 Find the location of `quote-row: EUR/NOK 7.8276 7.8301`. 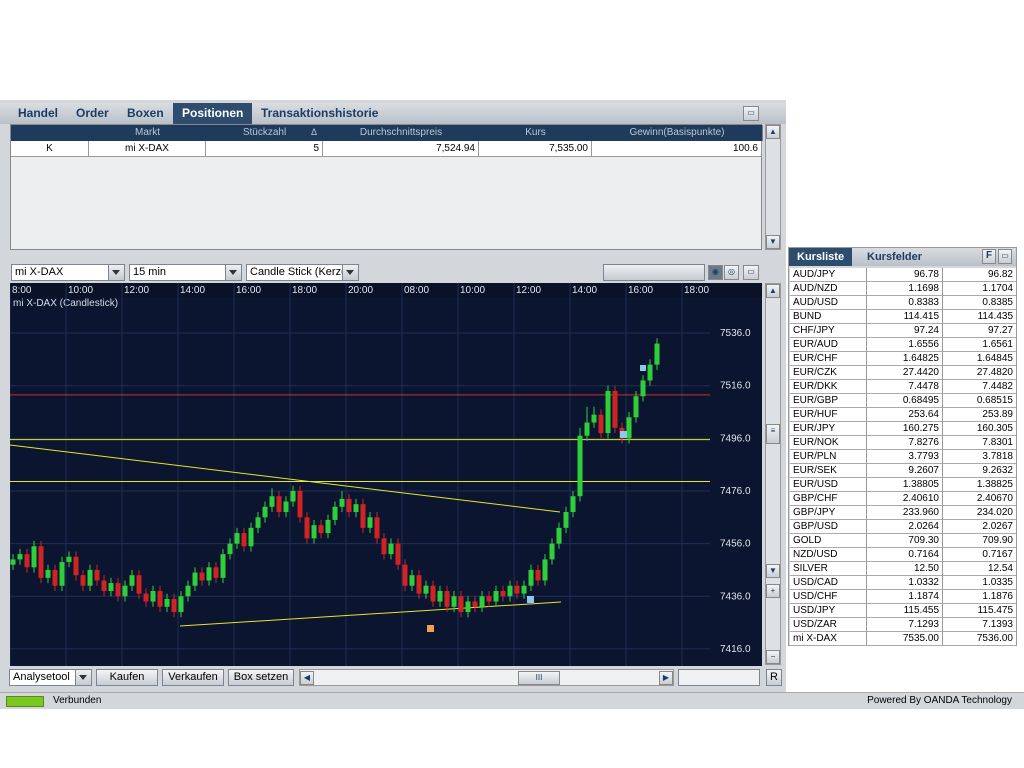

quote-row: EUR/NOK 7.8276 7.8301 is located at coordinates (903, 443).